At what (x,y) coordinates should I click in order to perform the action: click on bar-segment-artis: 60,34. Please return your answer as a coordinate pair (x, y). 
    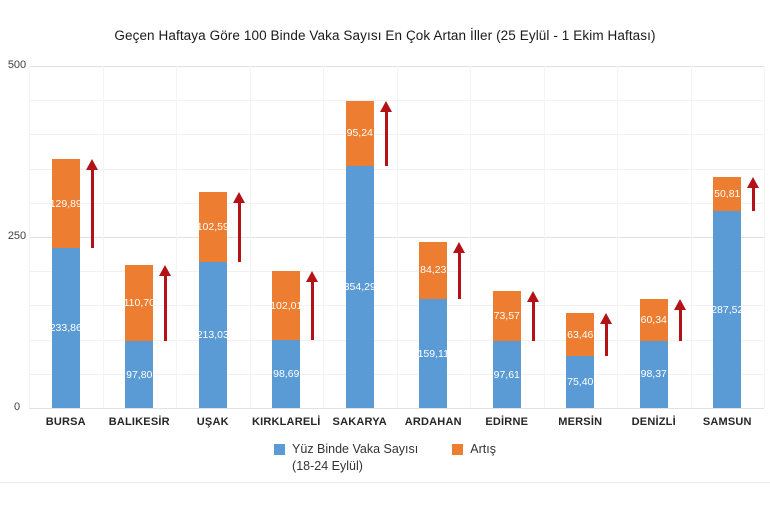
    Looking at the image, I should click on (653, 320).